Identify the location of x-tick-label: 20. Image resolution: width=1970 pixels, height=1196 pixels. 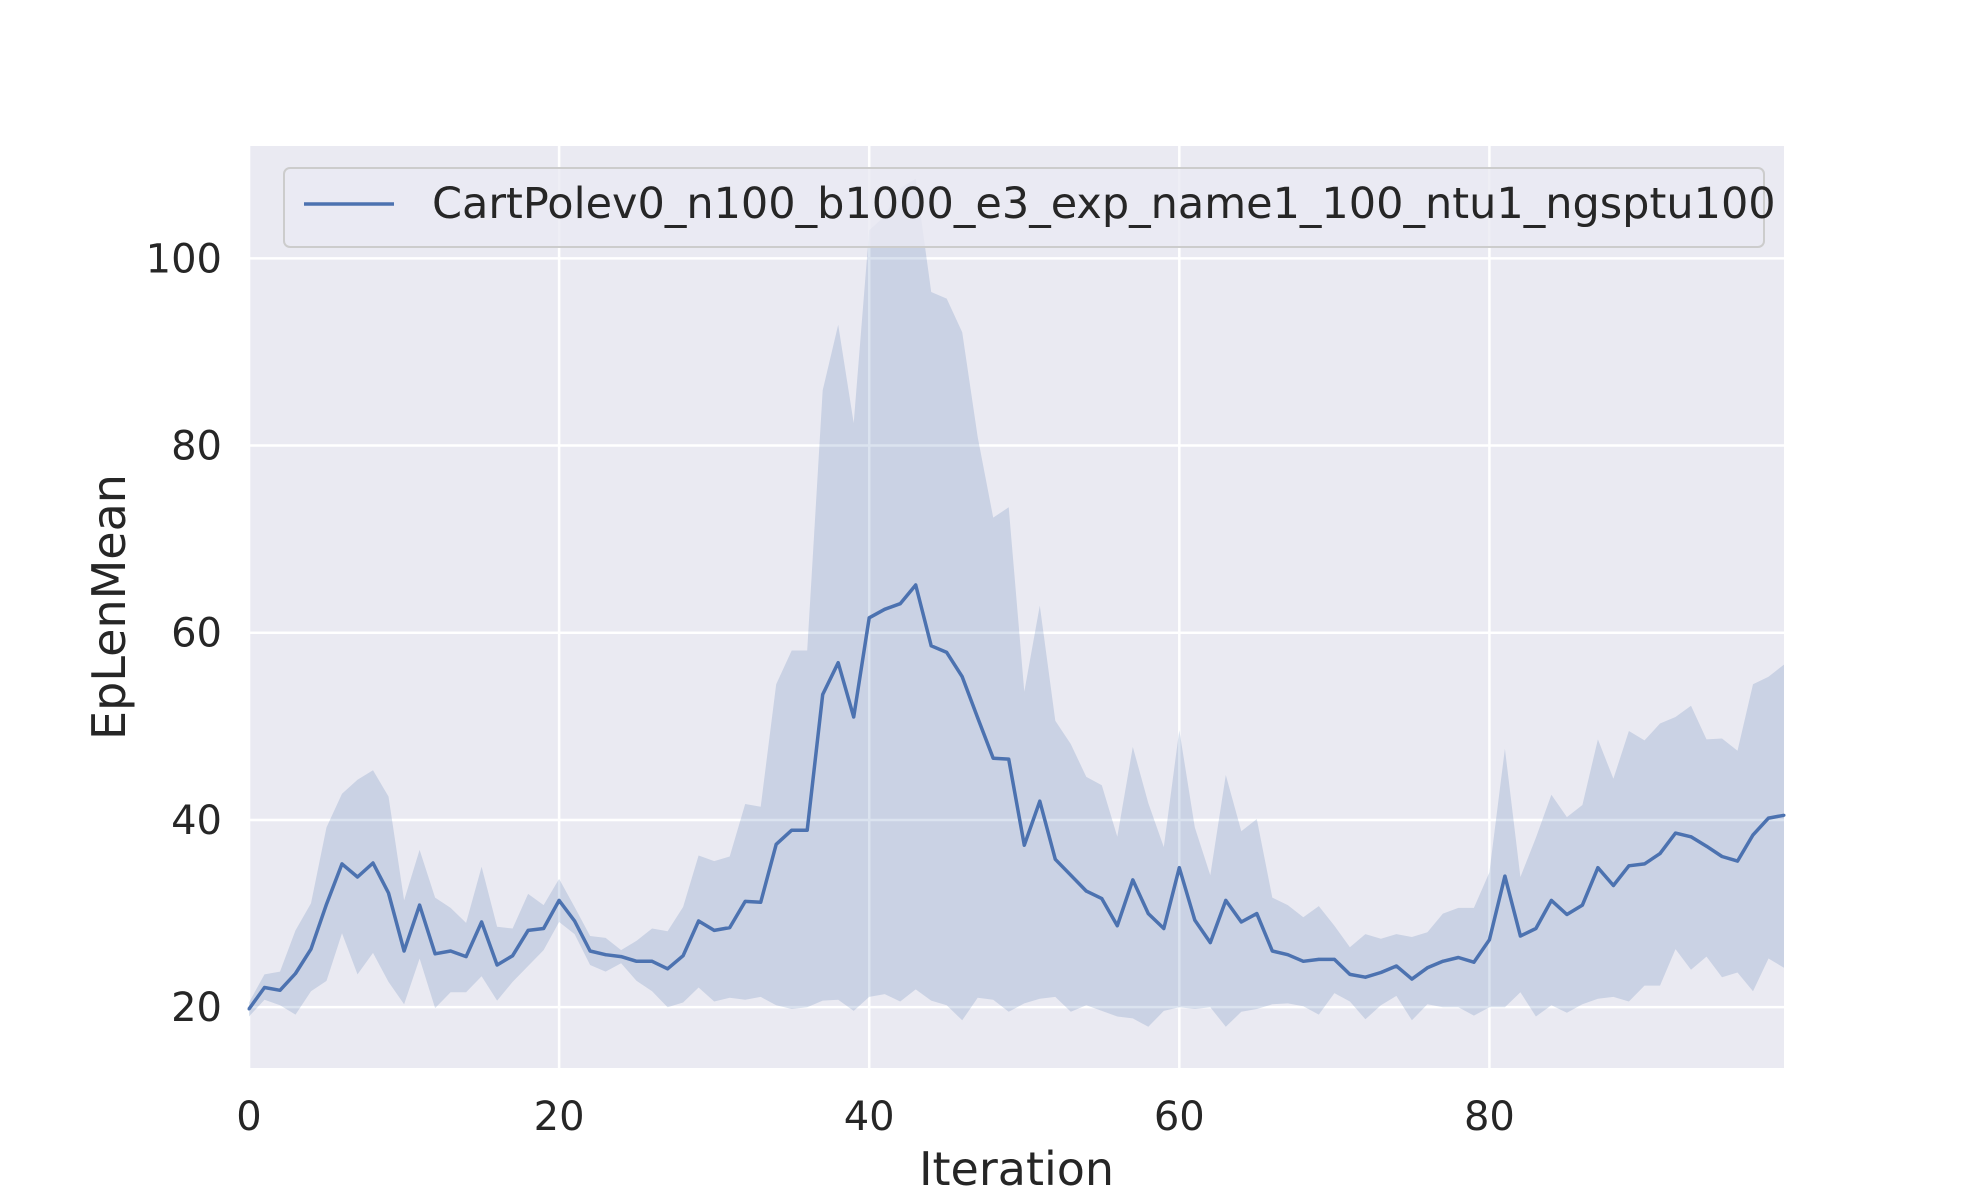
(559, 1117).